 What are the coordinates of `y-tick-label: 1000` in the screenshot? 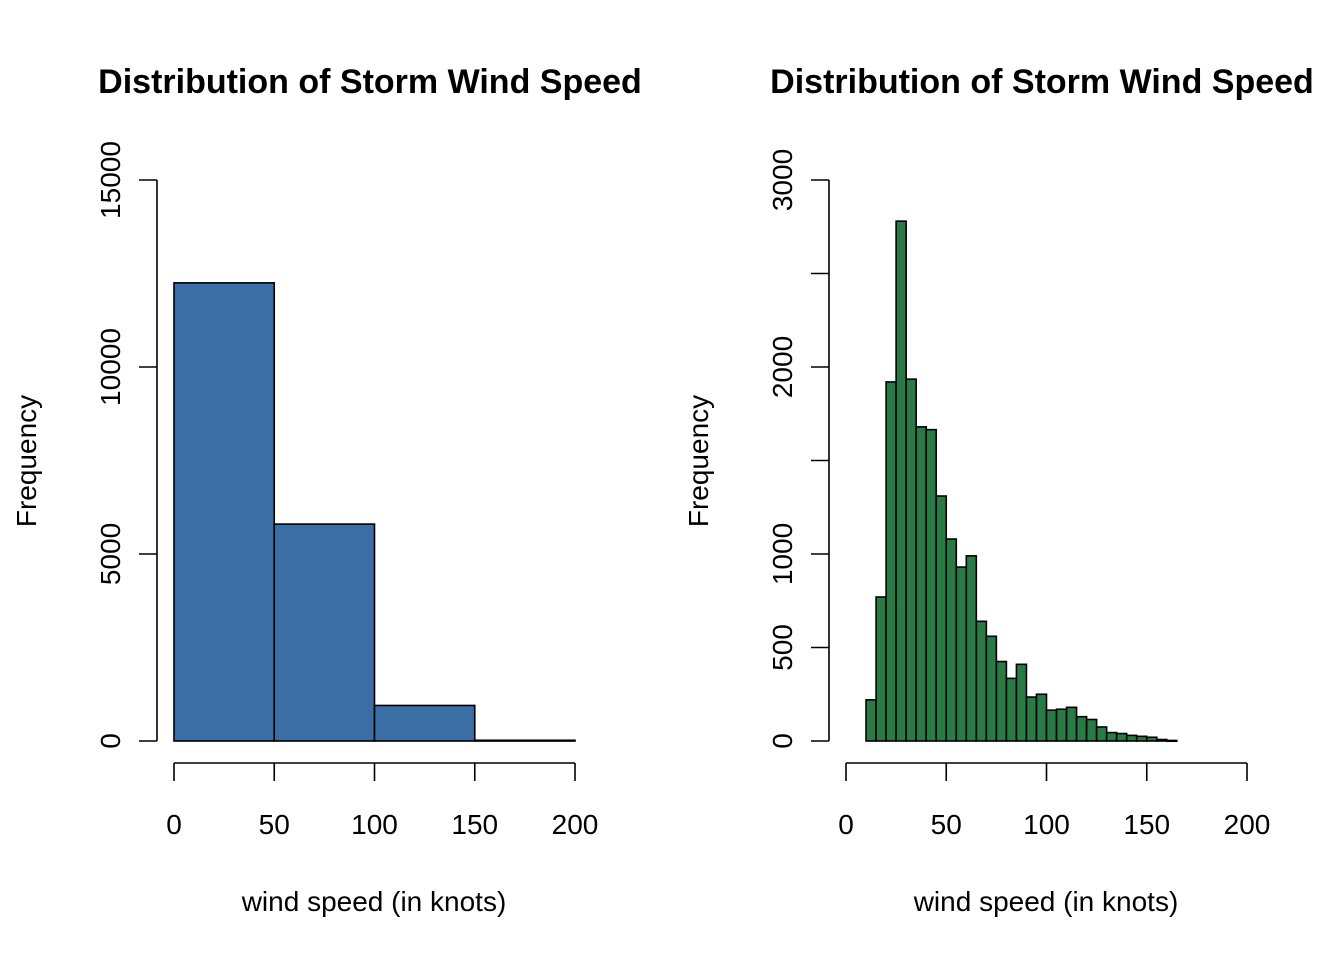 It's located at (782, 554).